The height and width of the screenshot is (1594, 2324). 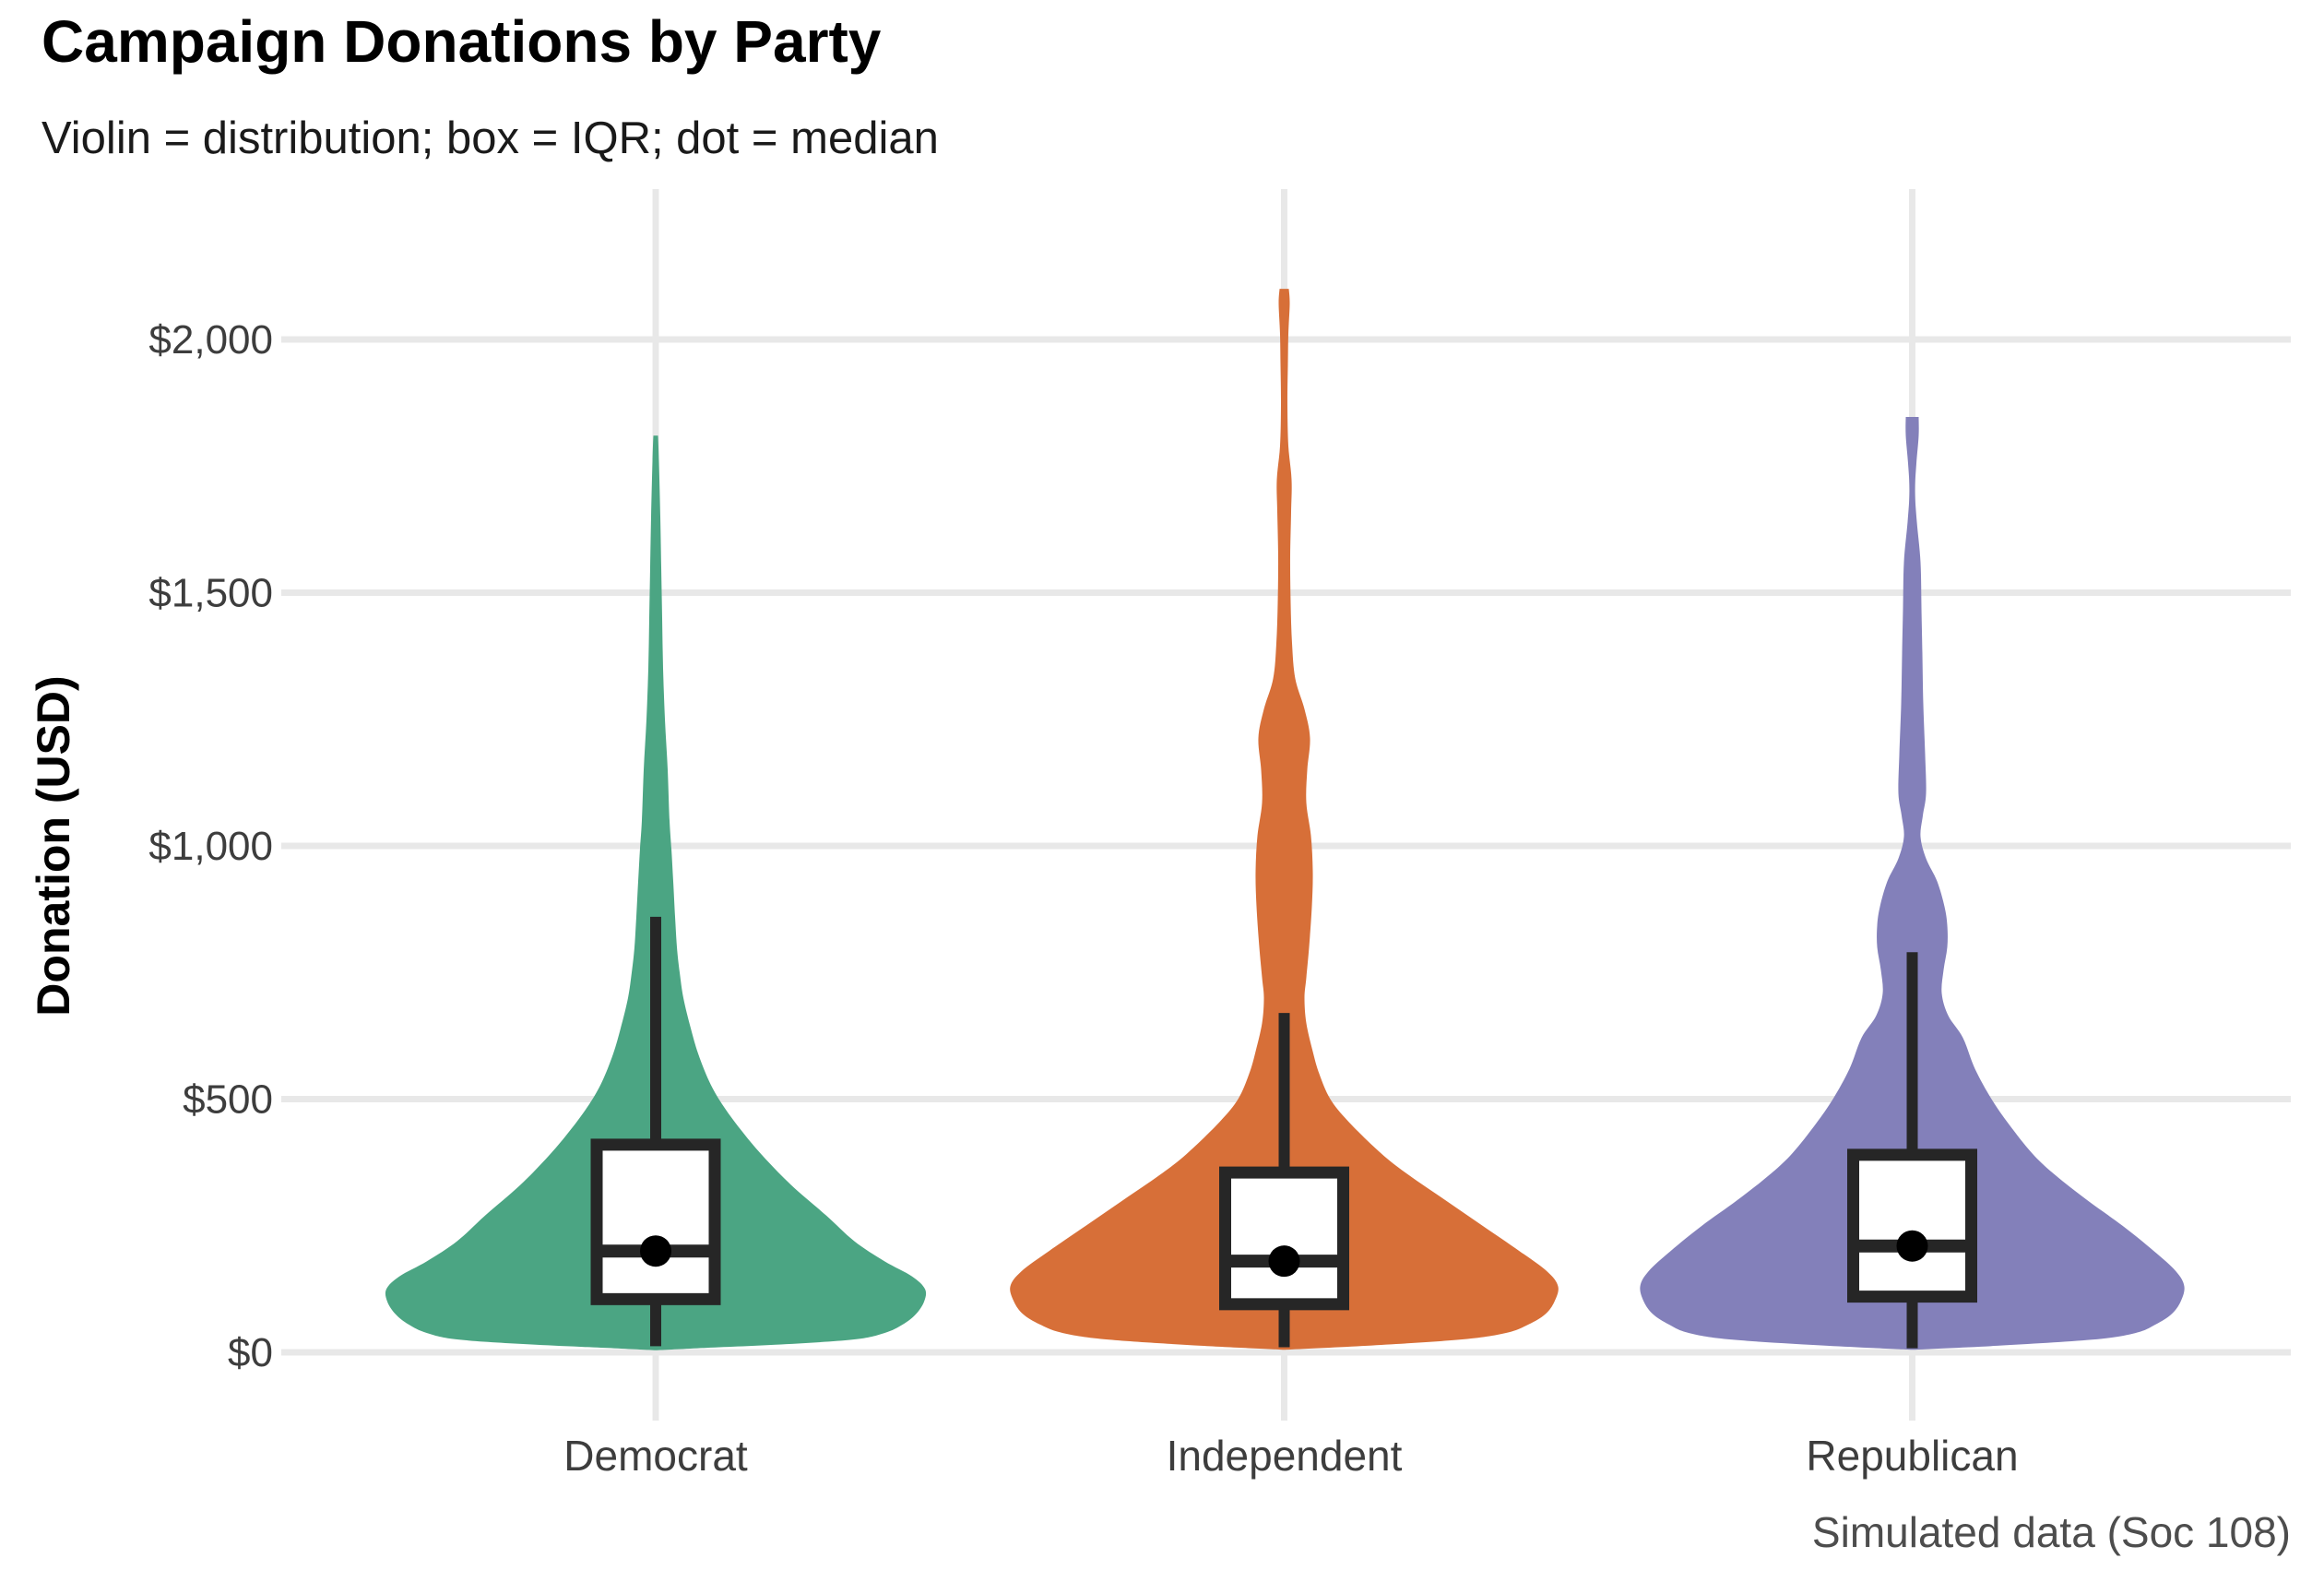 I want to click on boxplot-democrat, so click(x=655, y=1131).